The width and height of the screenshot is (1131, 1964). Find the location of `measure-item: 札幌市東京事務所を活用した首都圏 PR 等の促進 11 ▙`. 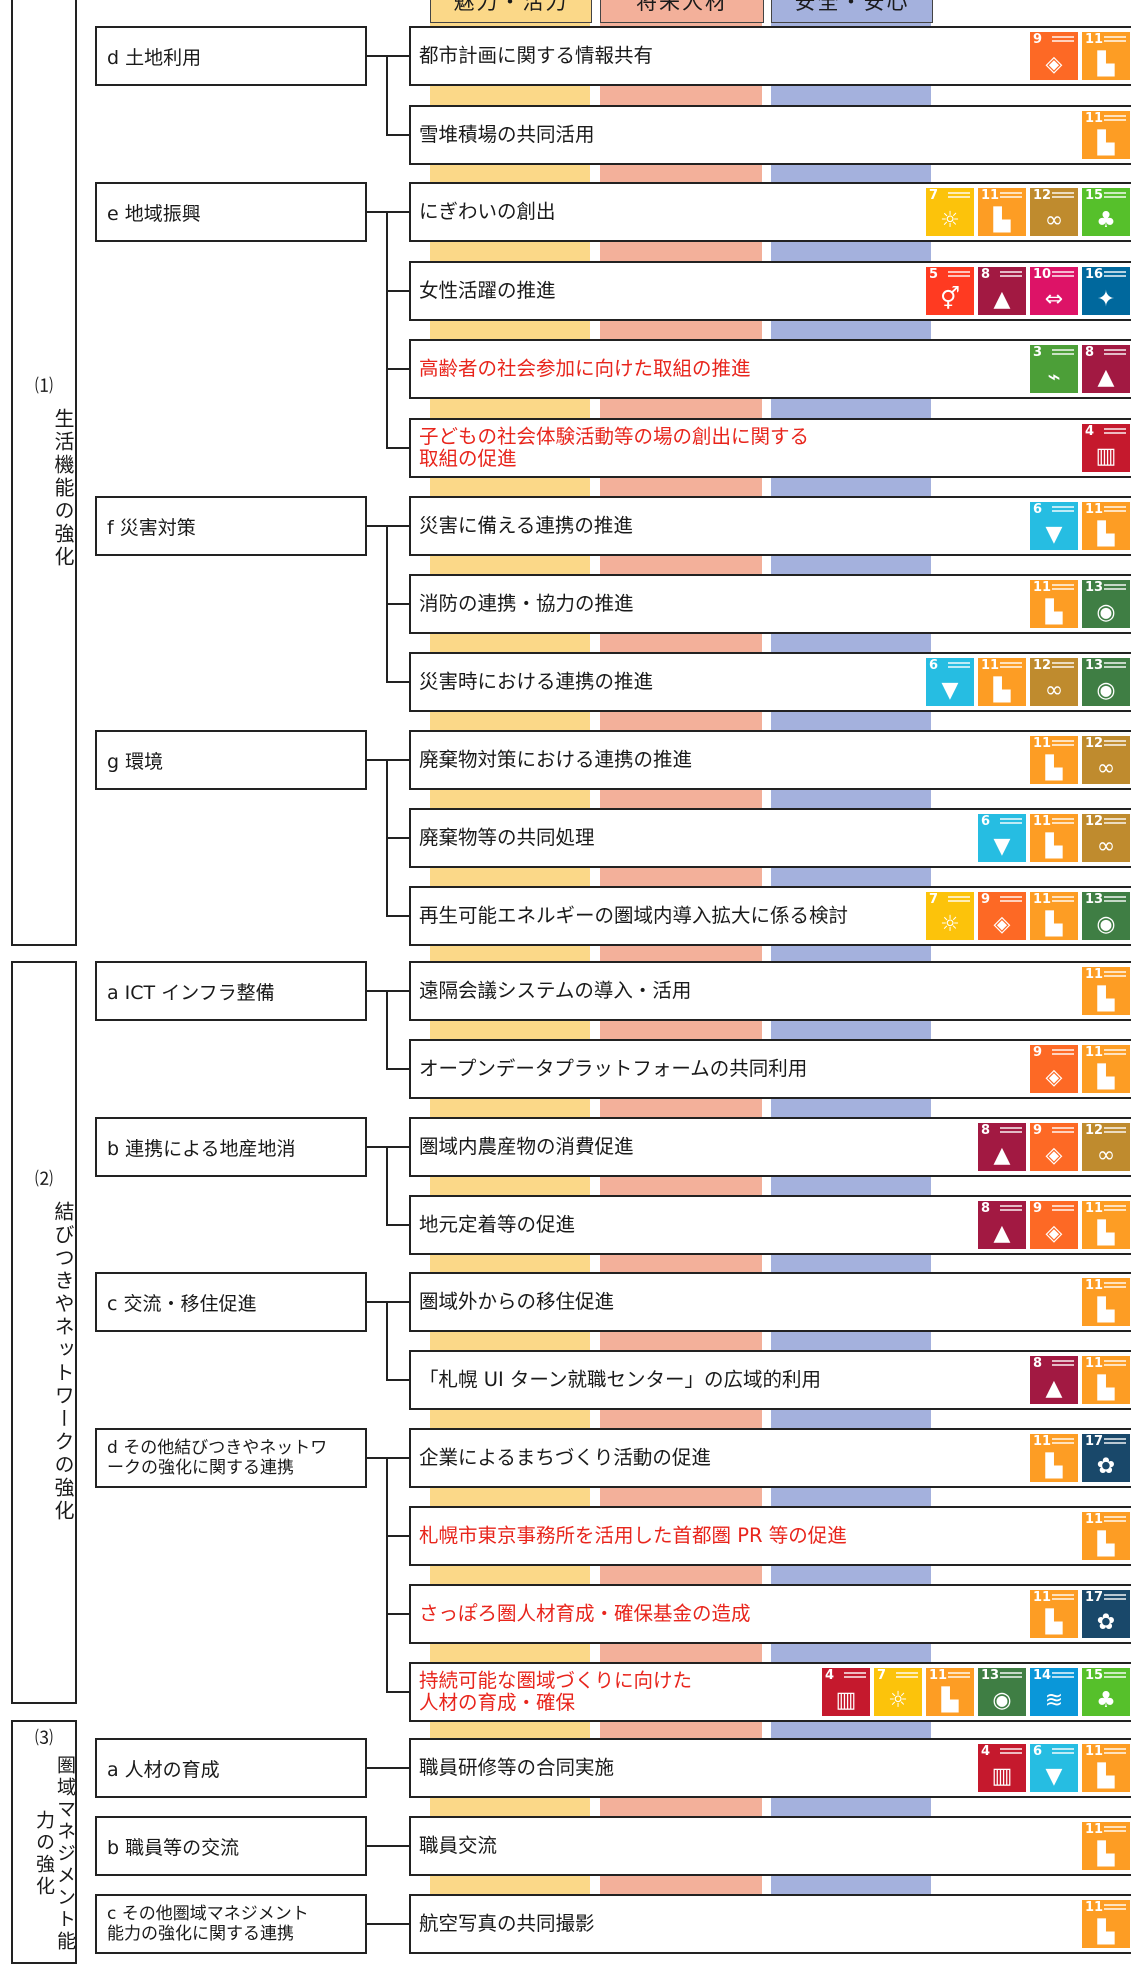

measure-item: 札幌市東京事務所を活用した首都圏 PR 等の促進 11 ▙ is located at coordinates (770, 1536).